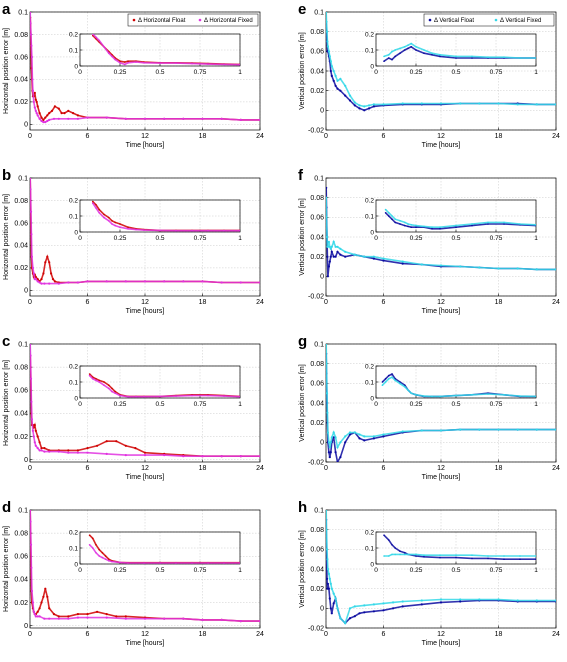  I want to click on main-axis-x-tick-label: 24, so click(260, 136).